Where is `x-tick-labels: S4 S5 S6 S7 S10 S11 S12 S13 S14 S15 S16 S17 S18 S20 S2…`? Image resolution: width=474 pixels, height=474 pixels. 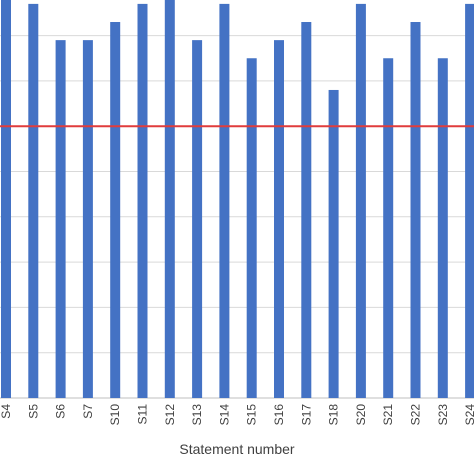
x-tick-labels: S4 S5 S6 S7 S10 S11 S12 S13 S14 S15 S16 S17 S18 S20 S2… is located at coordinates (237, 415).